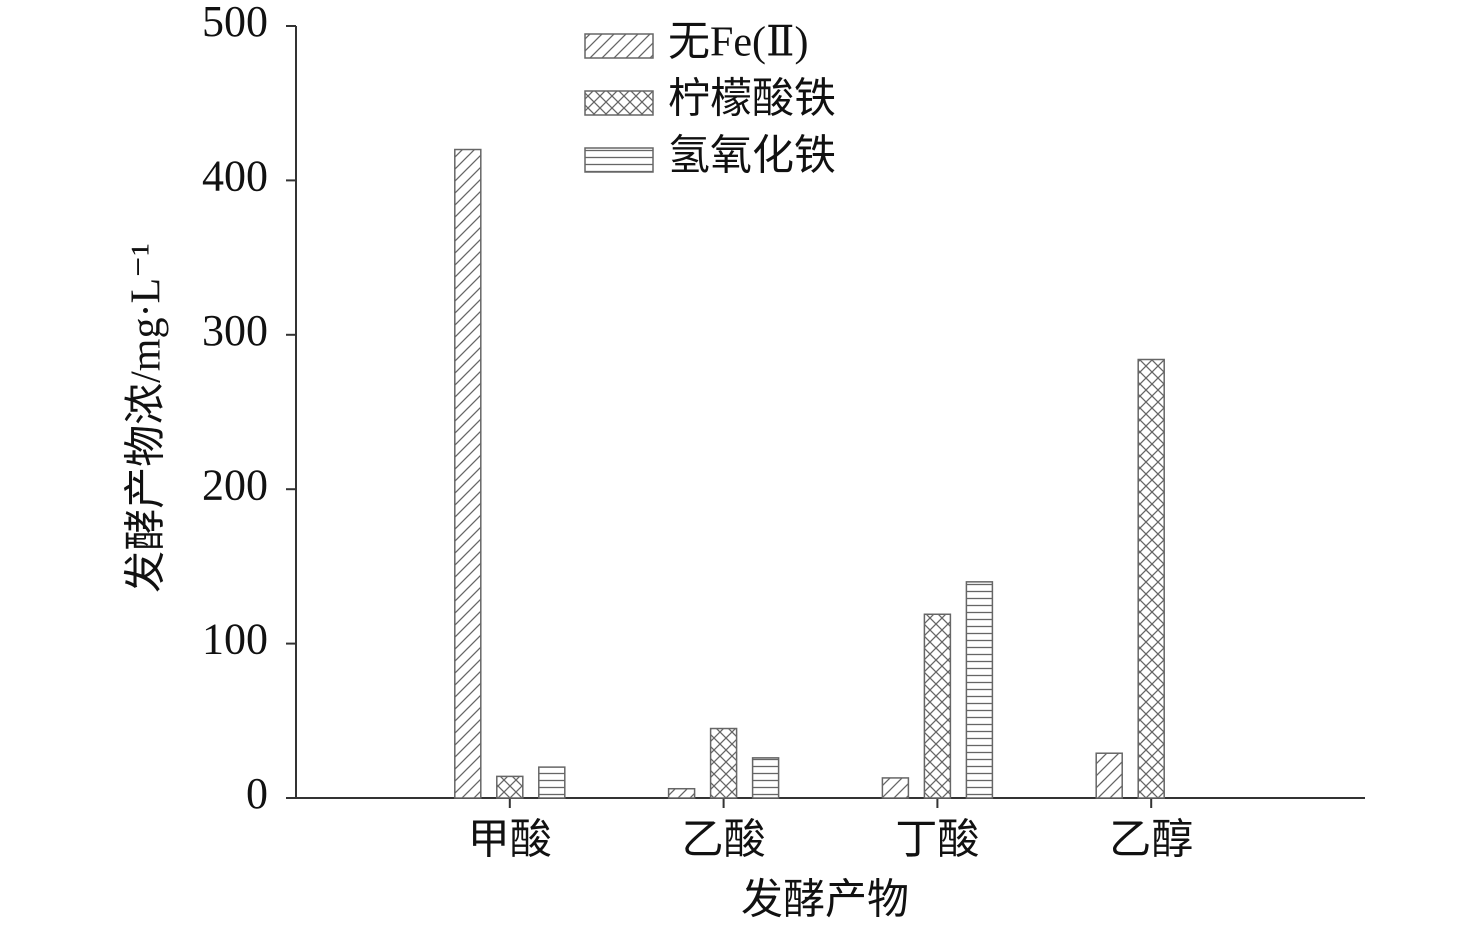 This screenshot has height=937, width=1476. Describe the element at coordinates (738, 43) in the screenshot. I see `legend-label: 无Fe(Ⅱ)` at that location.